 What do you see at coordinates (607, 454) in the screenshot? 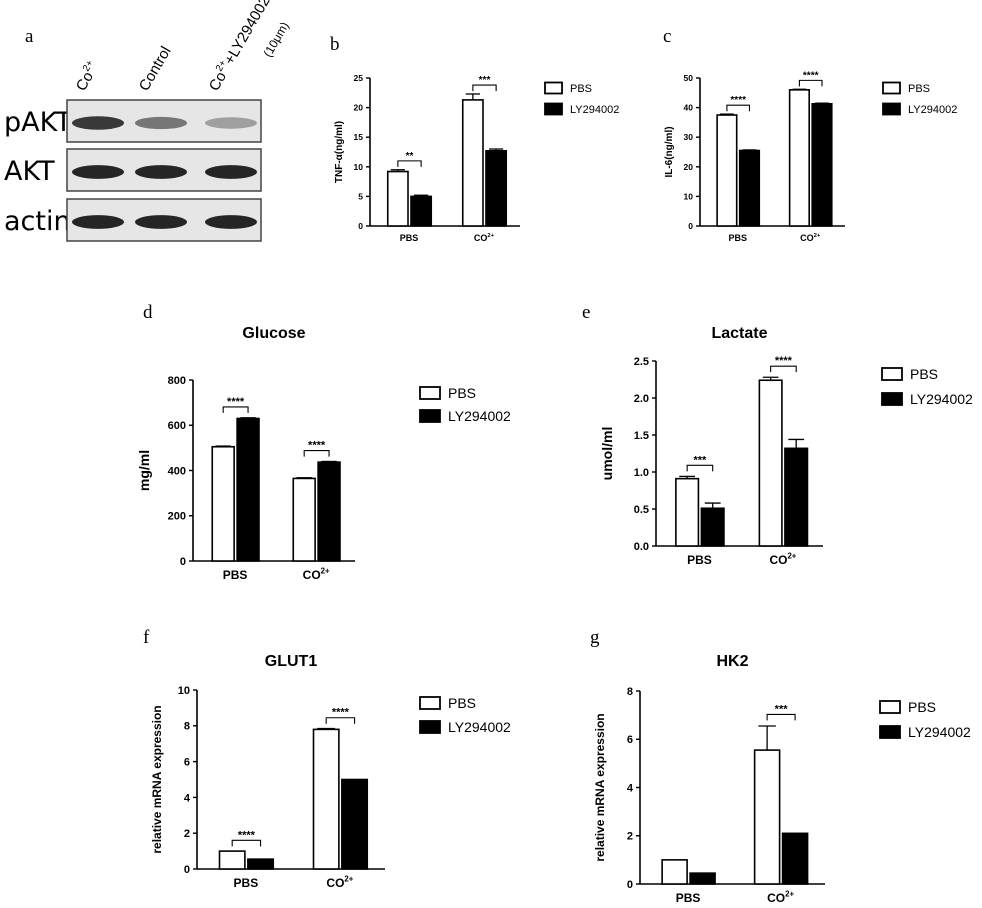
I see `y-axis-label: umol/ml` at bounding box center [607, 454].